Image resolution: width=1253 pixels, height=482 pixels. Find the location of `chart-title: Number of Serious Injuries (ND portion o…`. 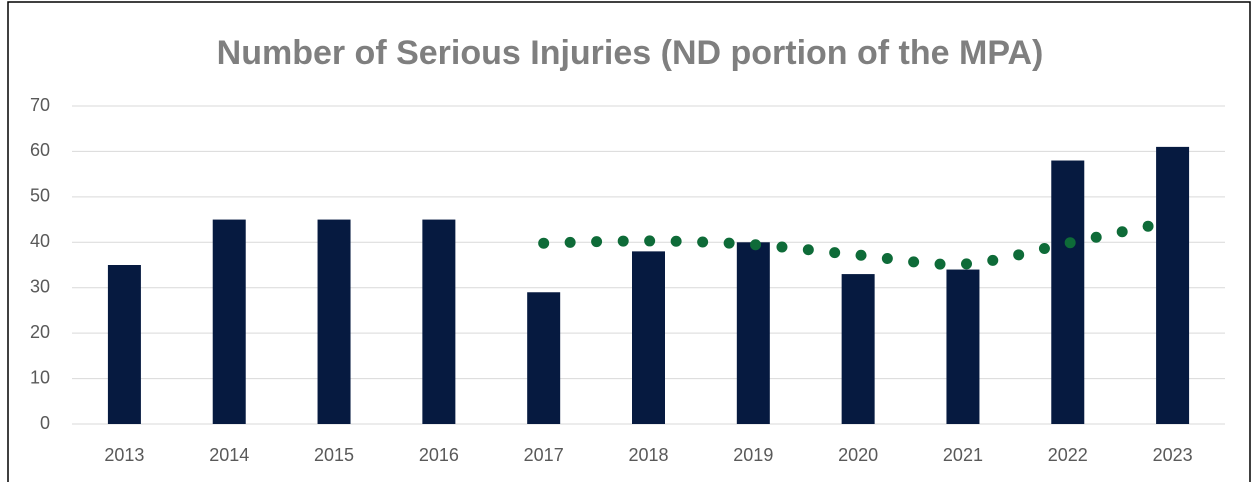

chart-title: Number of Serious Injuries (ND portion o… is located at coordinates (630, 53).